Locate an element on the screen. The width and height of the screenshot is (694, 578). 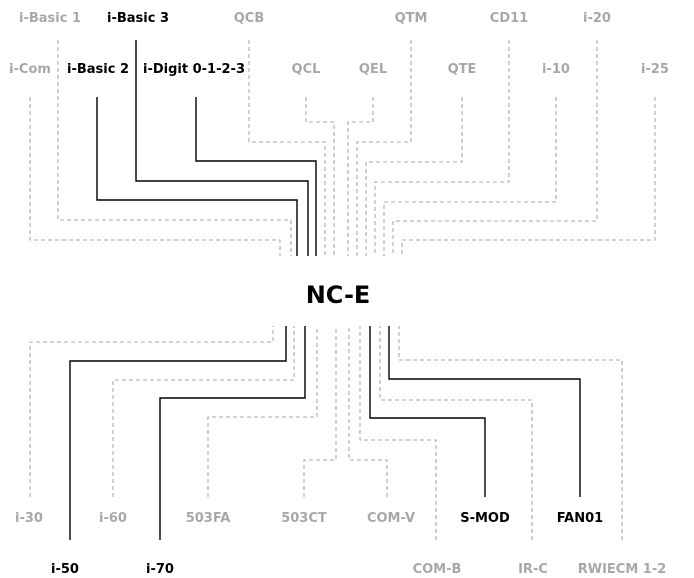
node-label-i-digit: i-Digit 0-1-2-3 is located at coordinates (194, 69).